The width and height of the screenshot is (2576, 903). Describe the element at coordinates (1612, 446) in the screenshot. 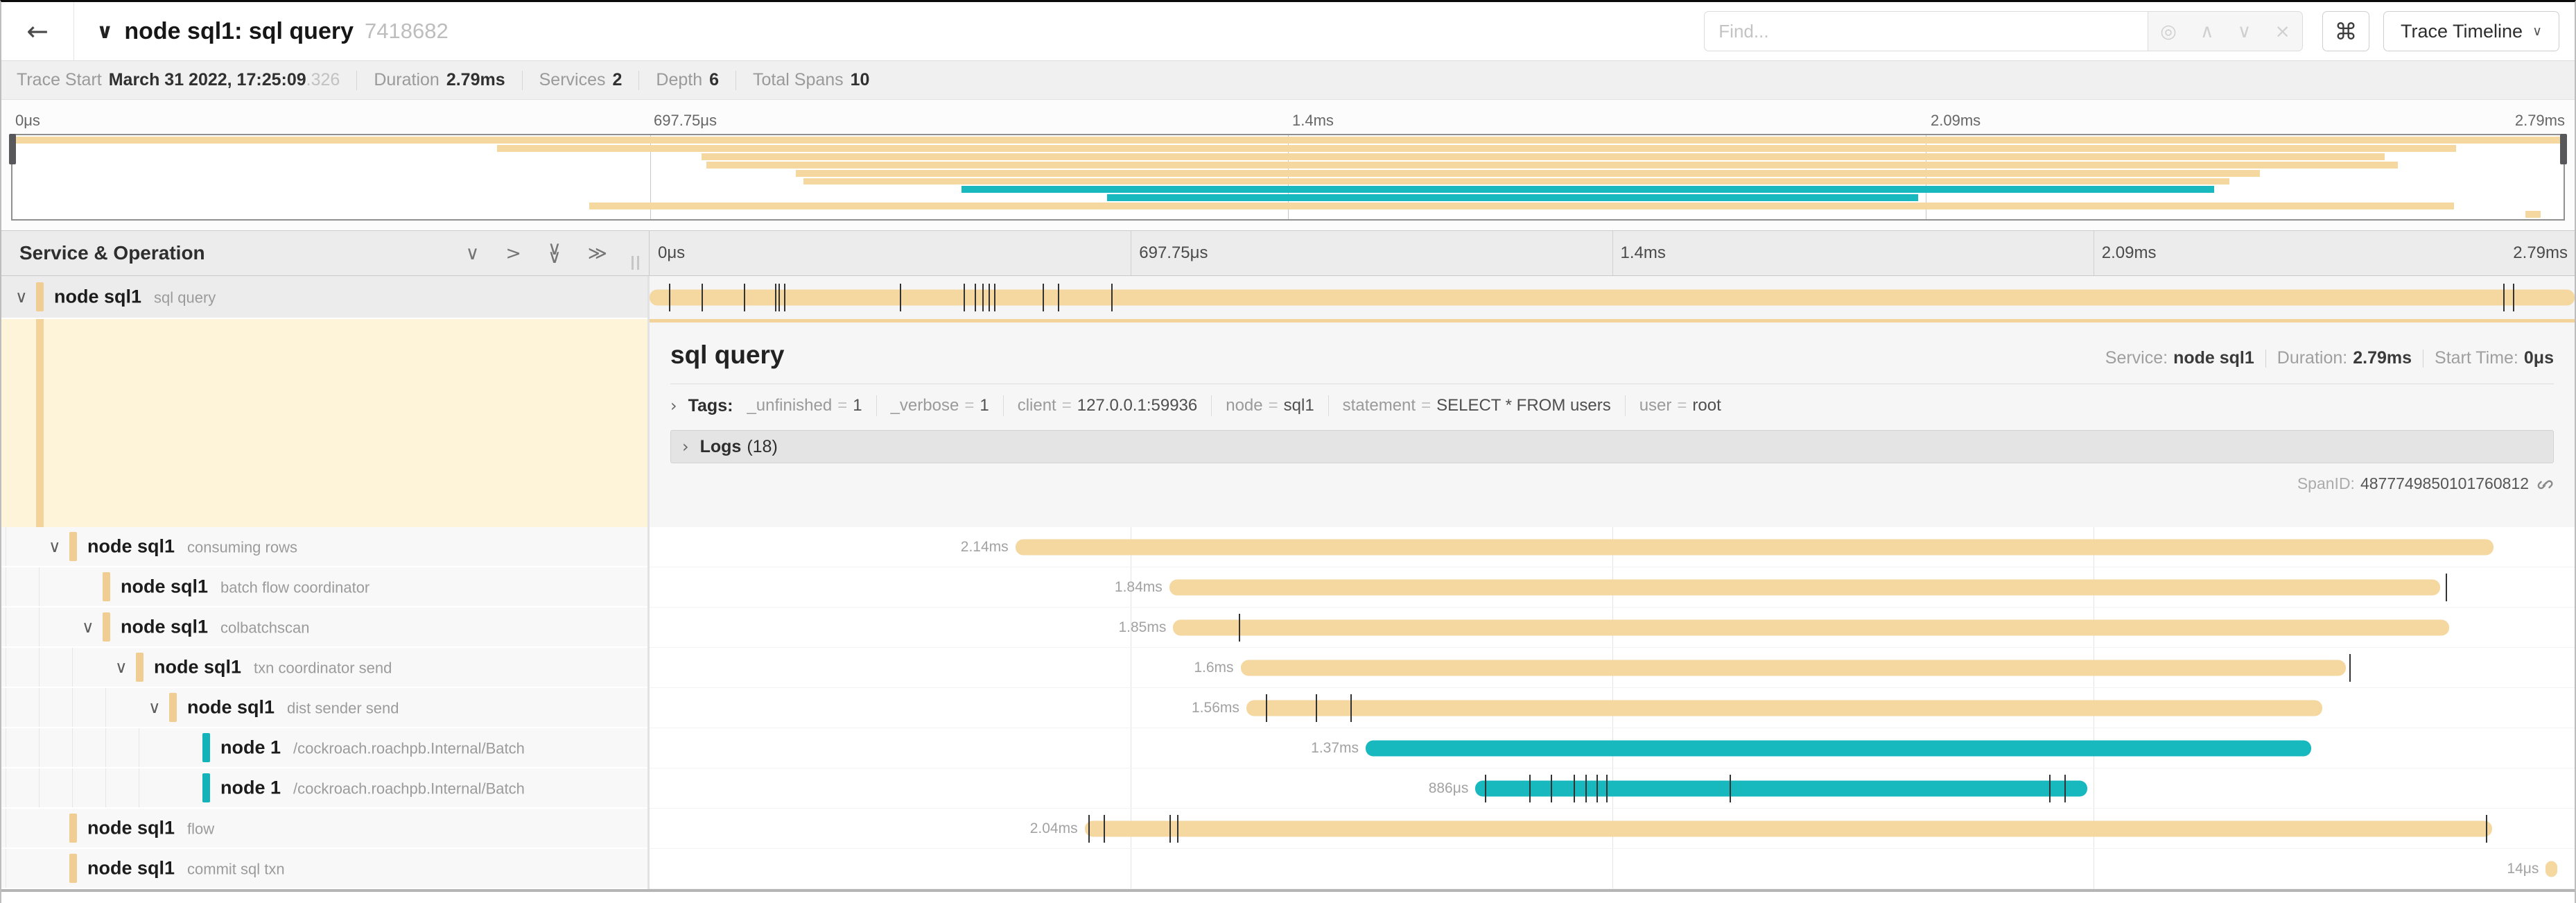

I see `logs-bar: › Logs (18)` at that location.